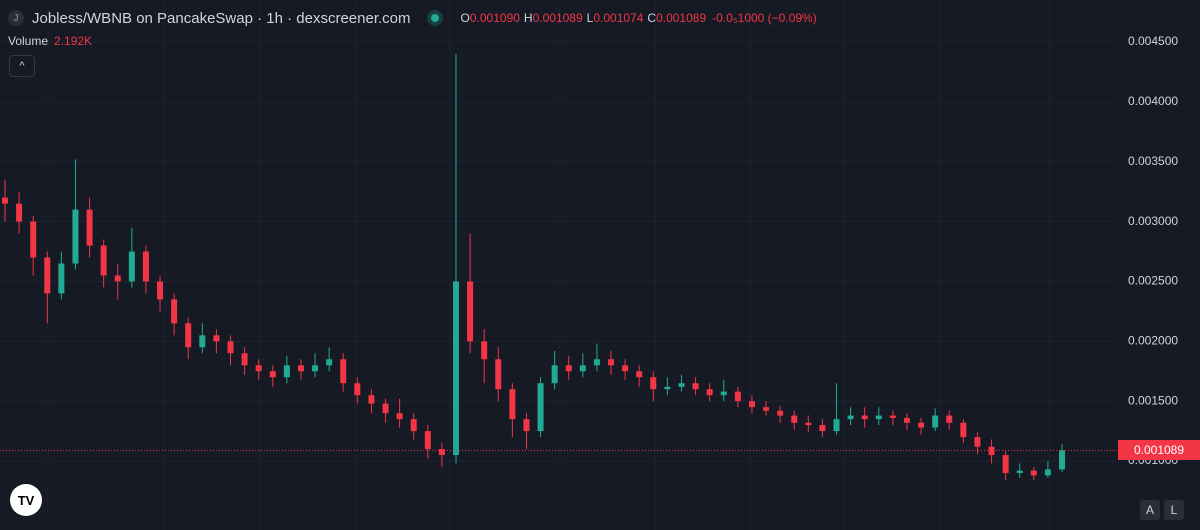 Image resolution: width=1200 pixels, height=530 pixels. I want to click on pair-icon: J, so click(16, 18).